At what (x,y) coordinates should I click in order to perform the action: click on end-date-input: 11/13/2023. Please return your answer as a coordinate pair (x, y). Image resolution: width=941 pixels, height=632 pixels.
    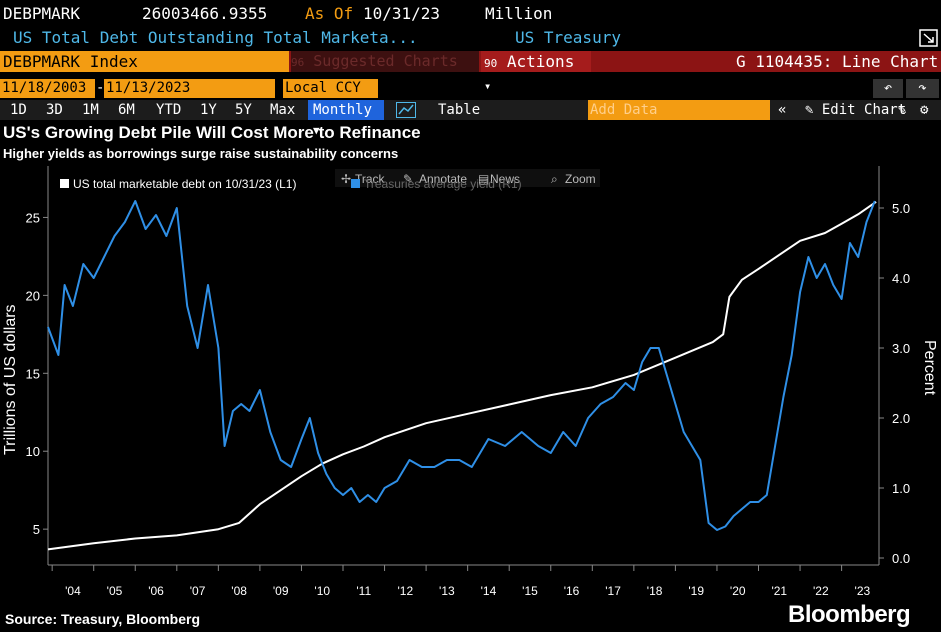
    Looking at the image, I should click on (189, 88).